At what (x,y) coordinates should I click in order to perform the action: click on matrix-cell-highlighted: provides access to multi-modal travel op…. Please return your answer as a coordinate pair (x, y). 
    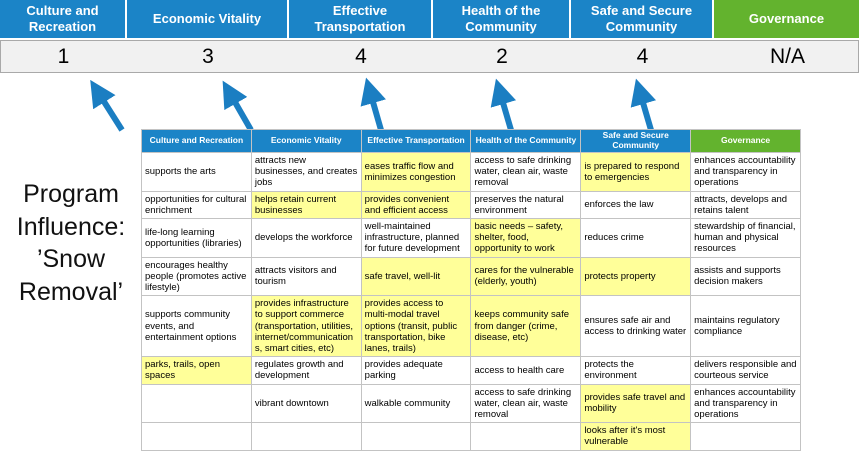
    Looking at the image, I should click on (416, 326).